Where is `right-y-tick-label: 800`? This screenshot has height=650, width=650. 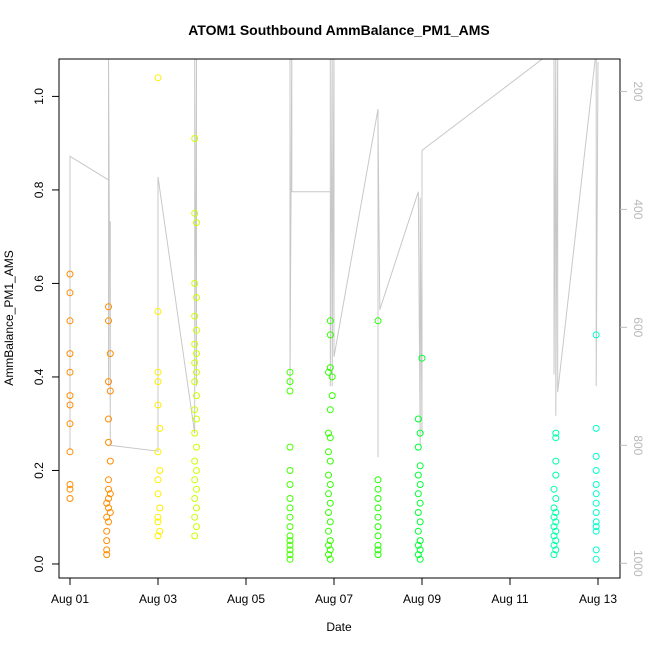 right-y-tick-label: 800 is located at coordinates (638, 445).